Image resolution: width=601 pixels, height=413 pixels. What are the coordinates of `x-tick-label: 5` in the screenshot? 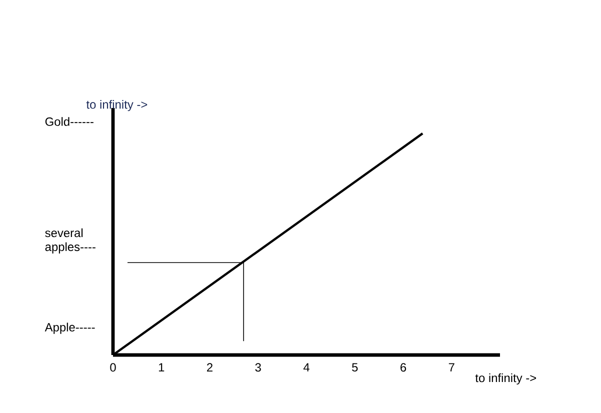 It's located at (355, 367).